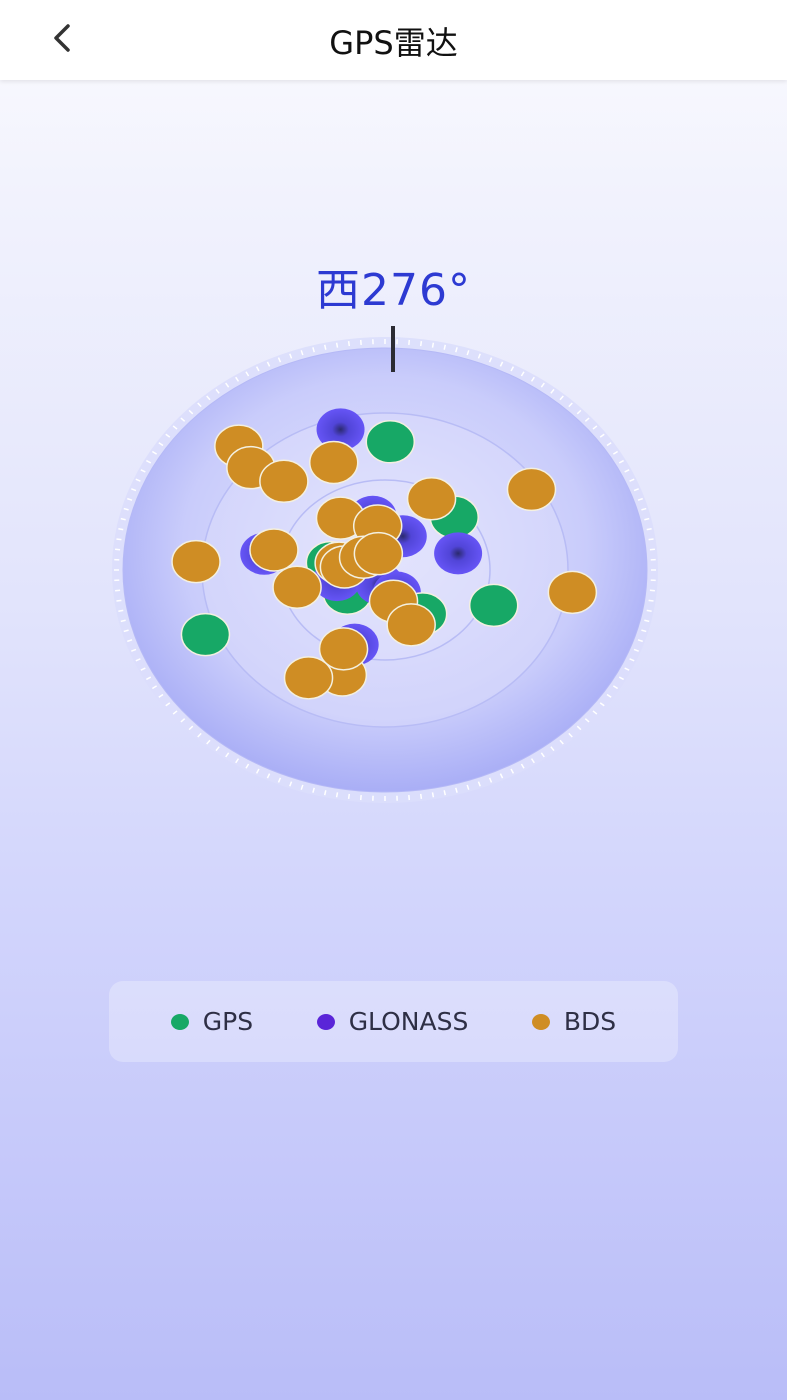 The height and width of the screenshot is (1400, 787). What do you see at coordinates (393, 349) in the screenshot?
I see `heading-pointer` at bounding box center [393, 349].